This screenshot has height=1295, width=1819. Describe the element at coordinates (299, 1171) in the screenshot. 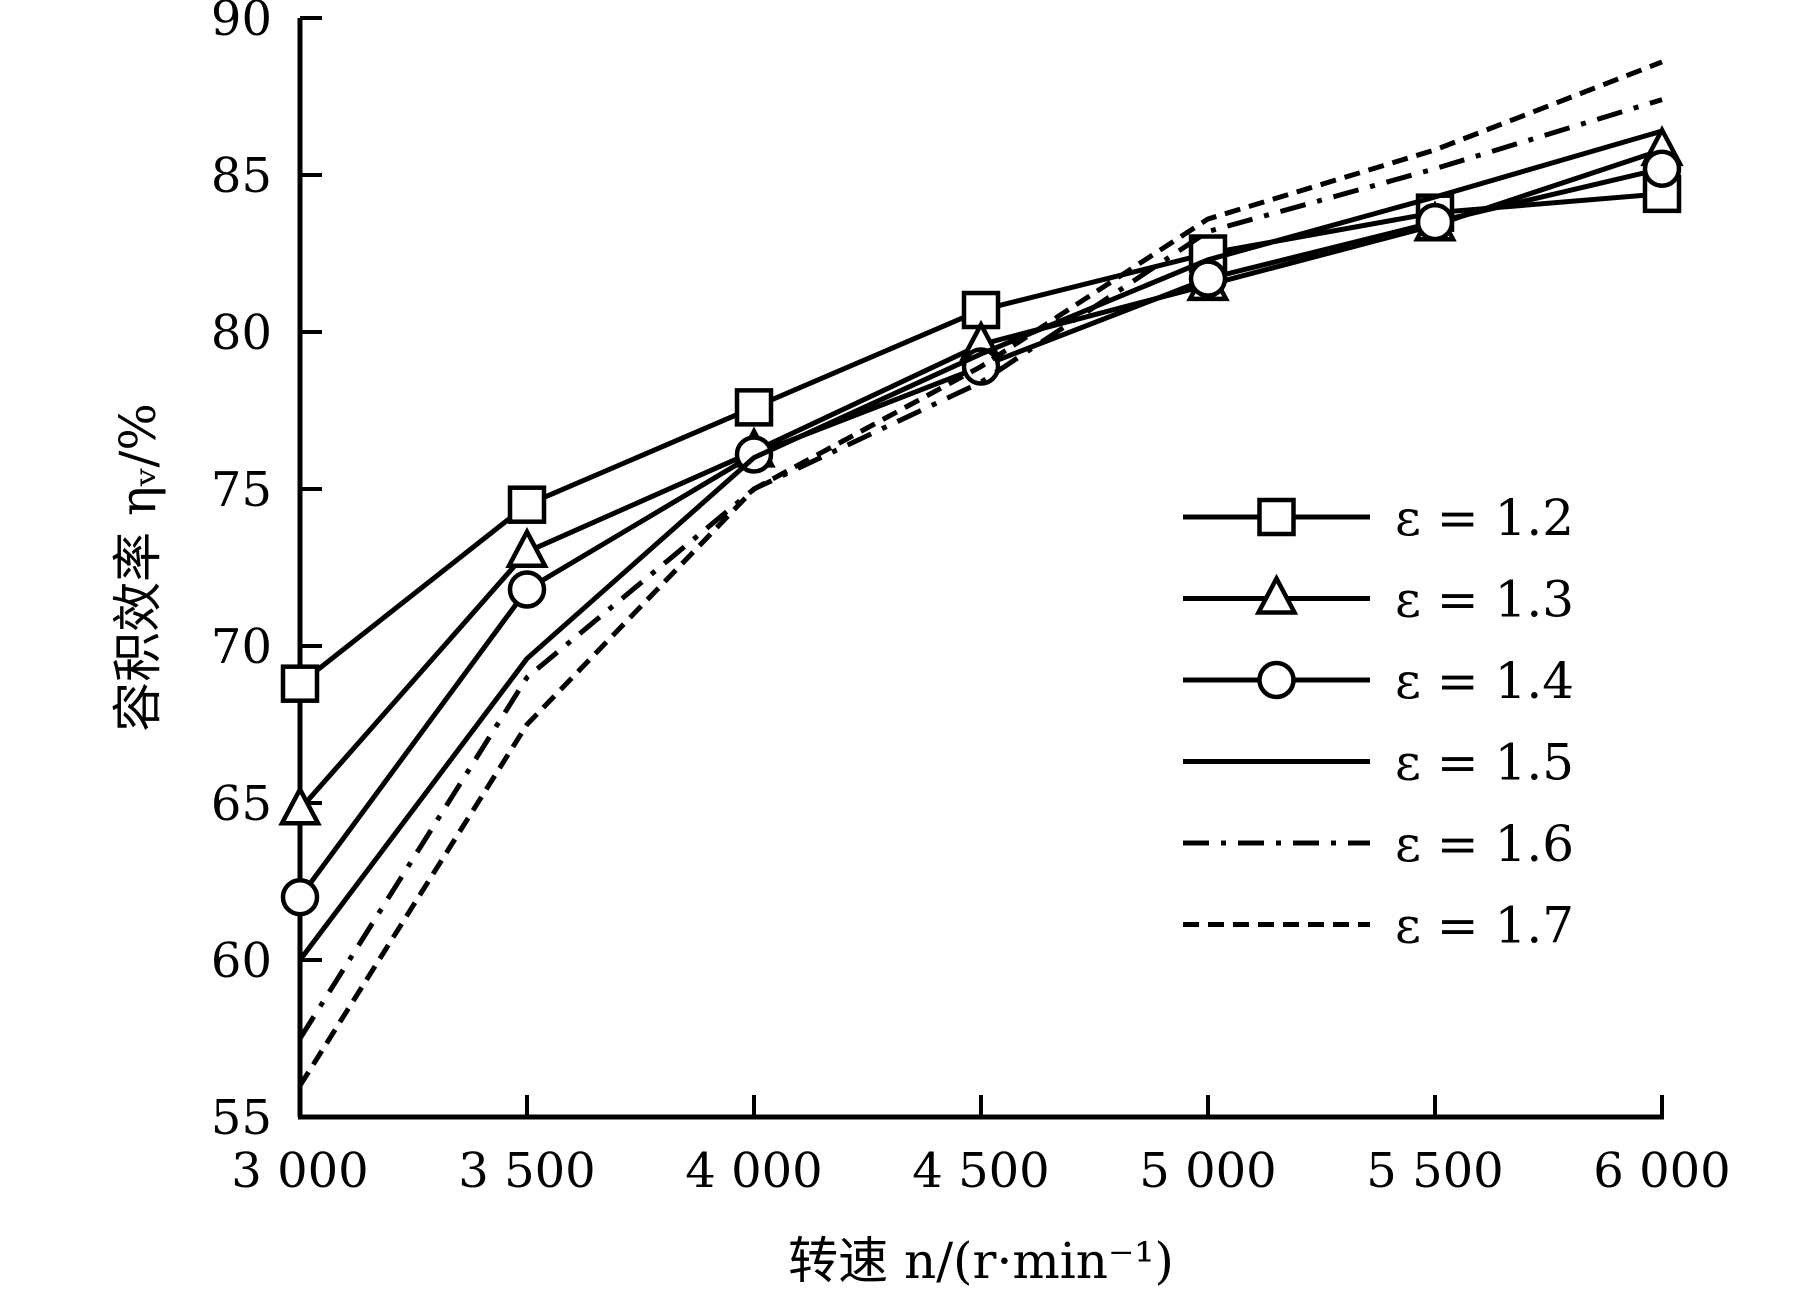

I see `x-tick-label: 3 000` at that location.